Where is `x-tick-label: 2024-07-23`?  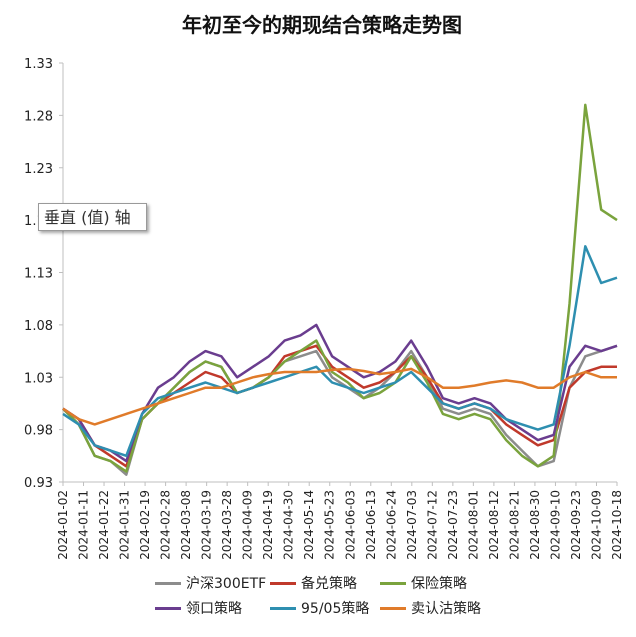
x-tick-label: 2024-07-23 is located at coordinates (453, 525).